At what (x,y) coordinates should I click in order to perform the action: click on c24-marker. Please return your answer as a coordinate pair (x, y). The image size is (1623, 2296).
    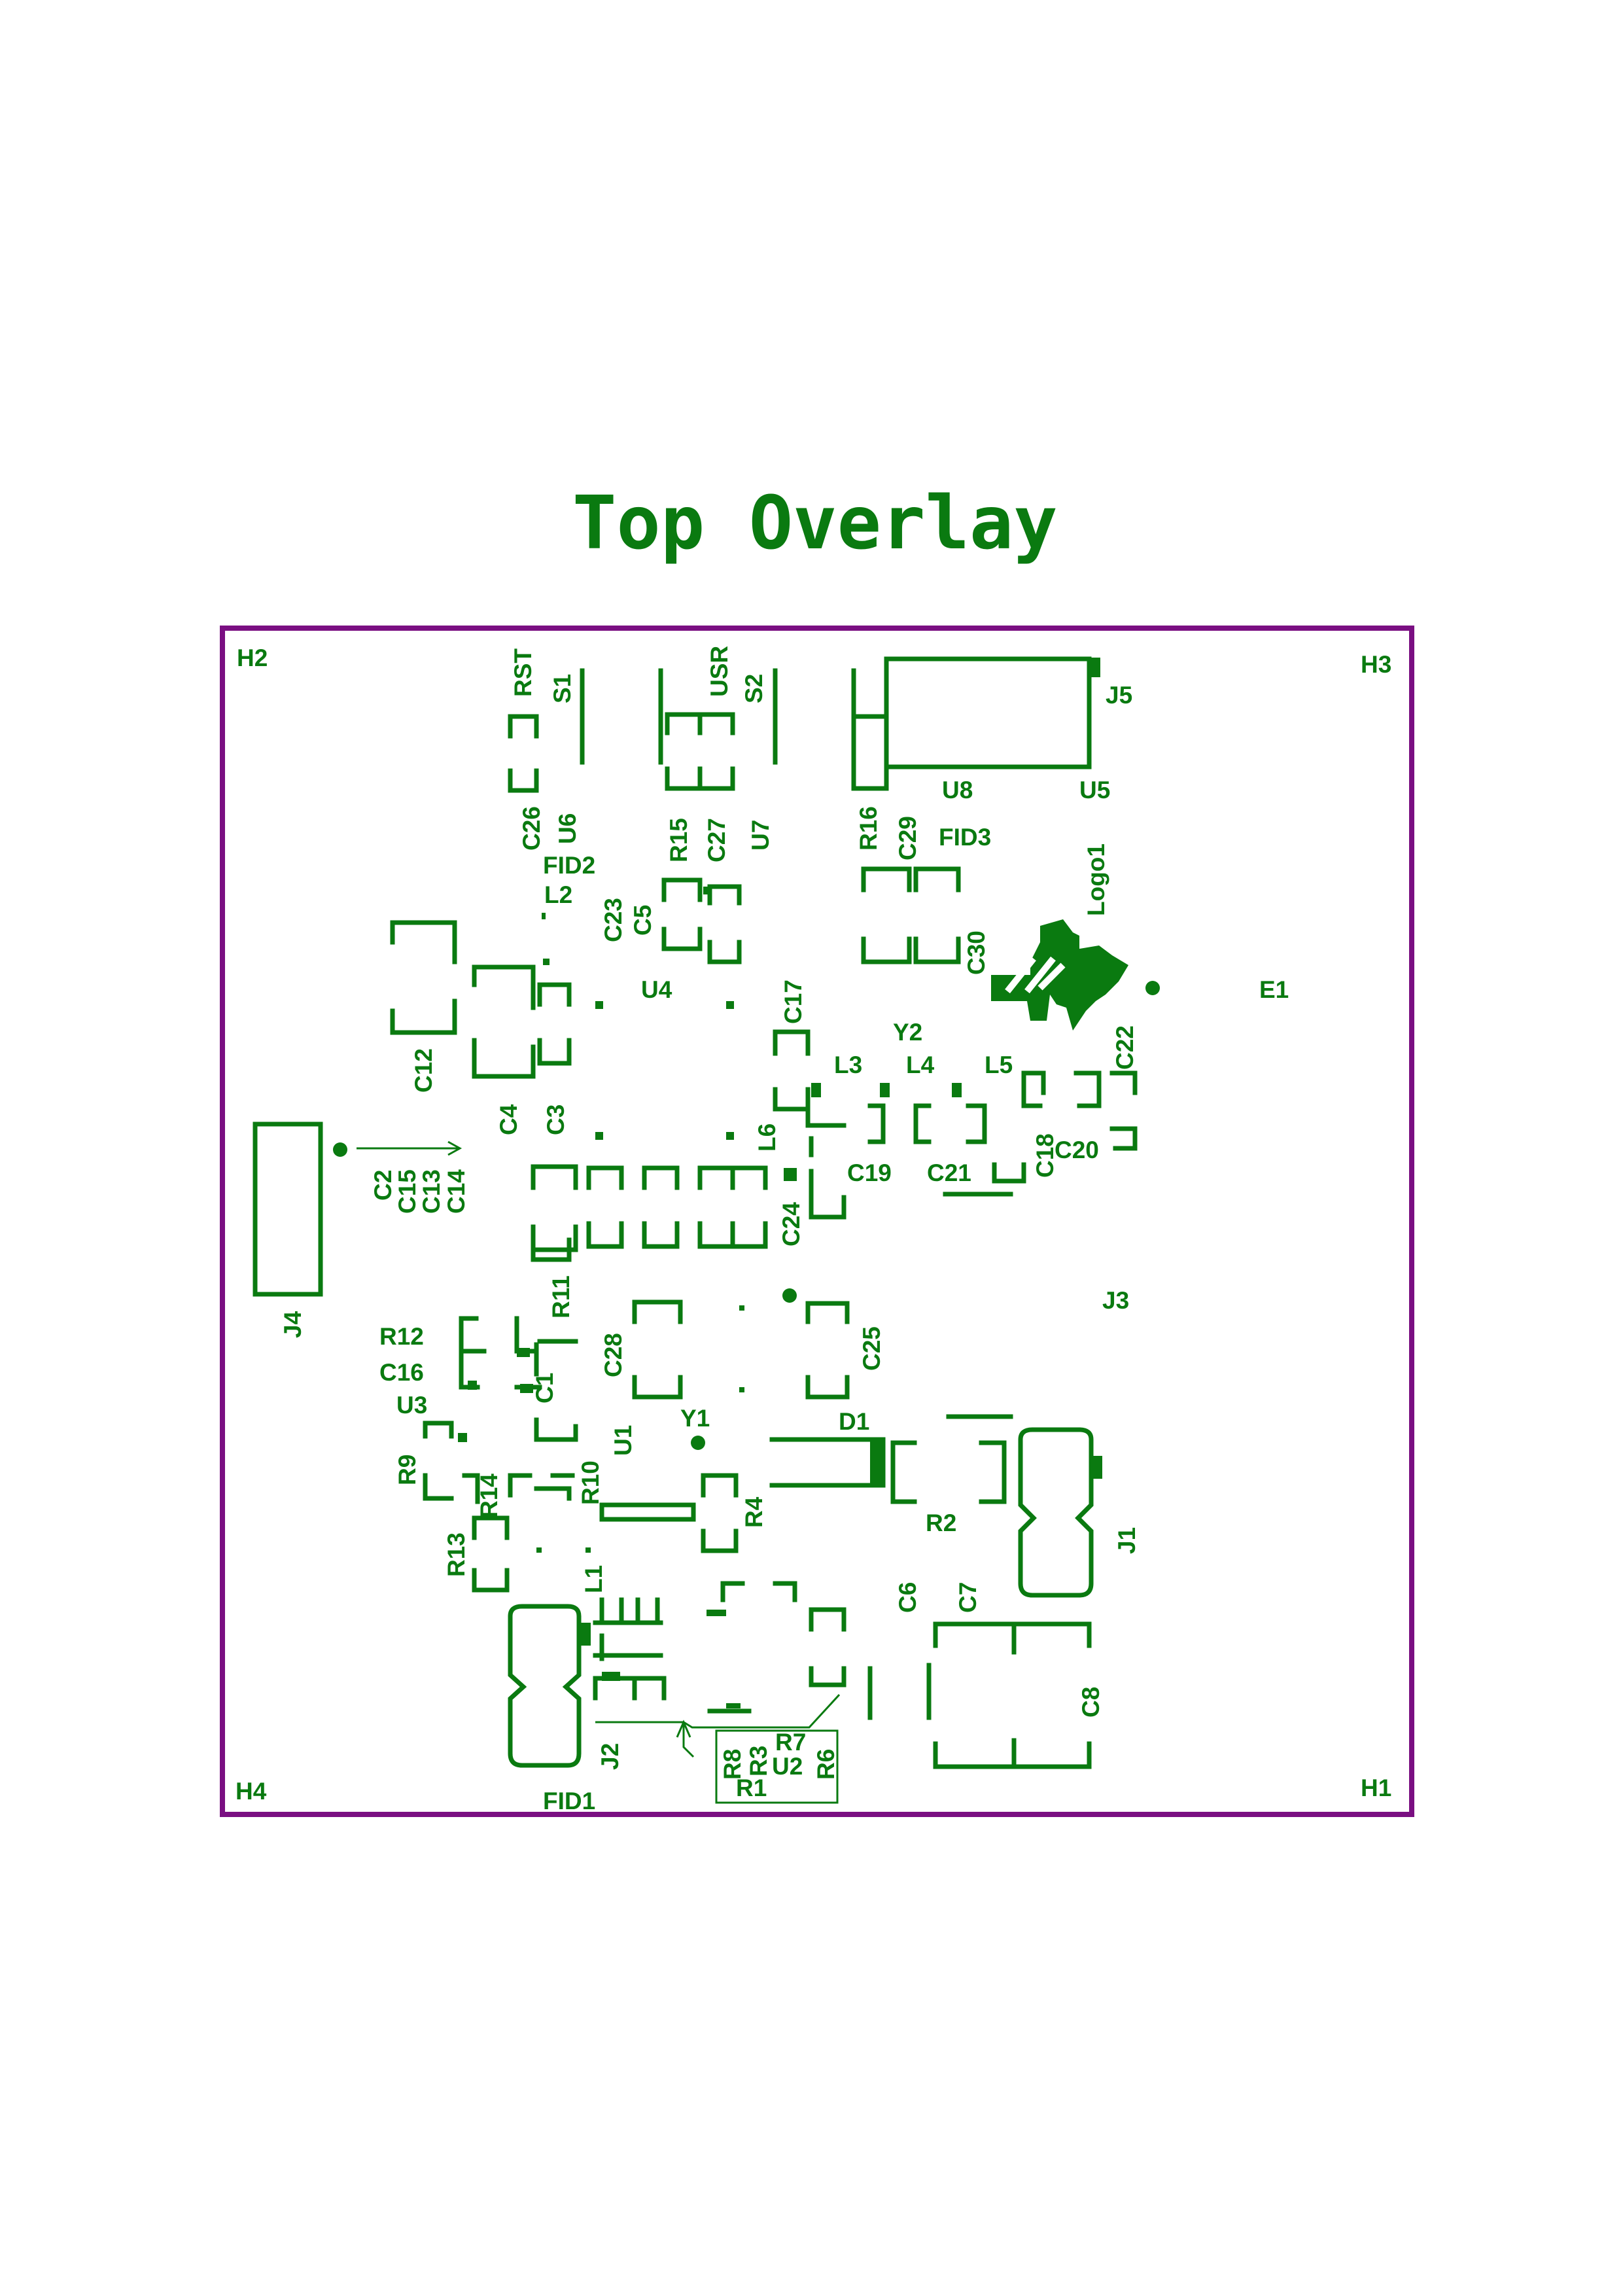
    Looking at the image, I should click on (791, 1174).